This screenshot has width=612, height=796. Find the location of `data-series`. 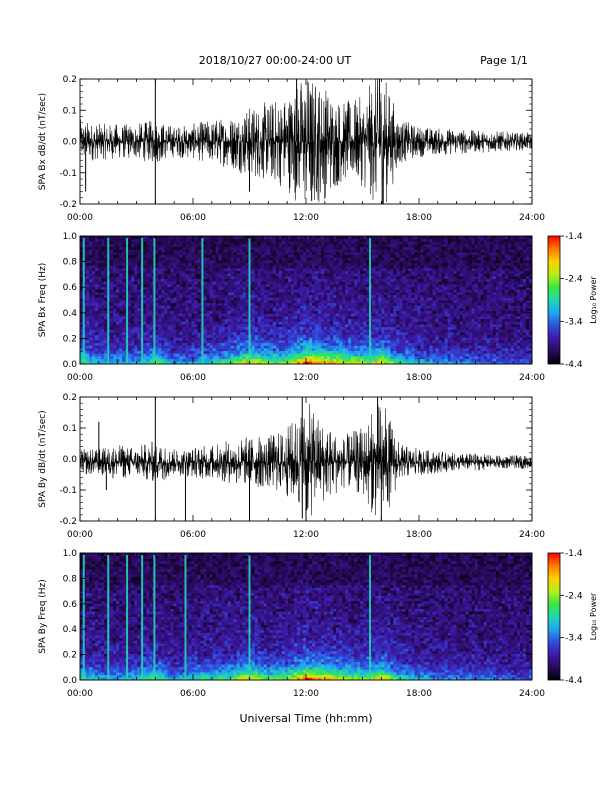

data-series is located at coordinates (306, 144).